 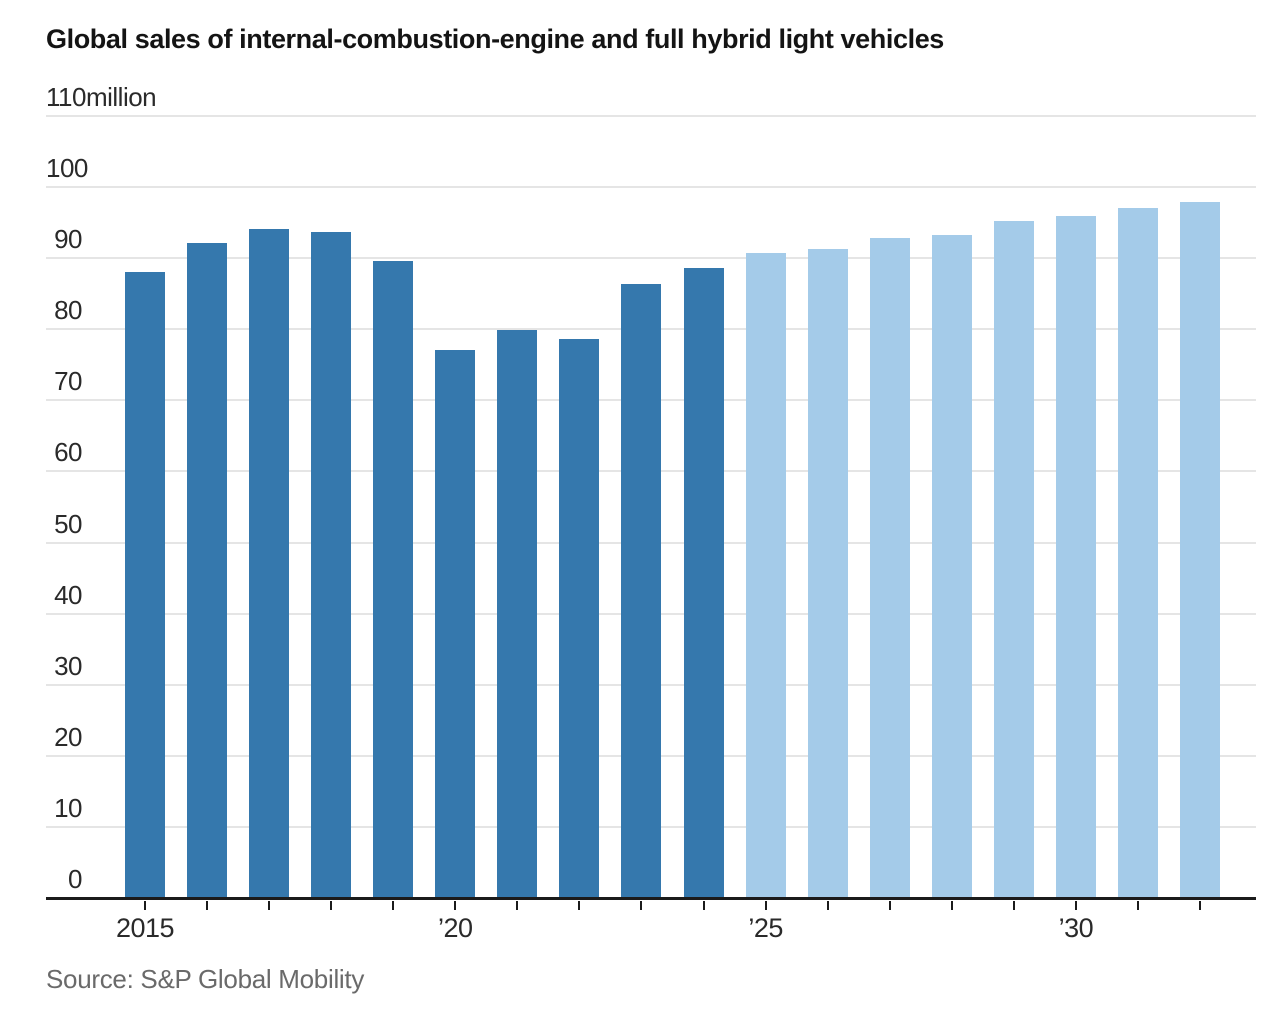 What do you see at coordinates (68, 239) in the screenshot?
I see `y-axis-tick-value: 90` at bounding box center [68, 239].